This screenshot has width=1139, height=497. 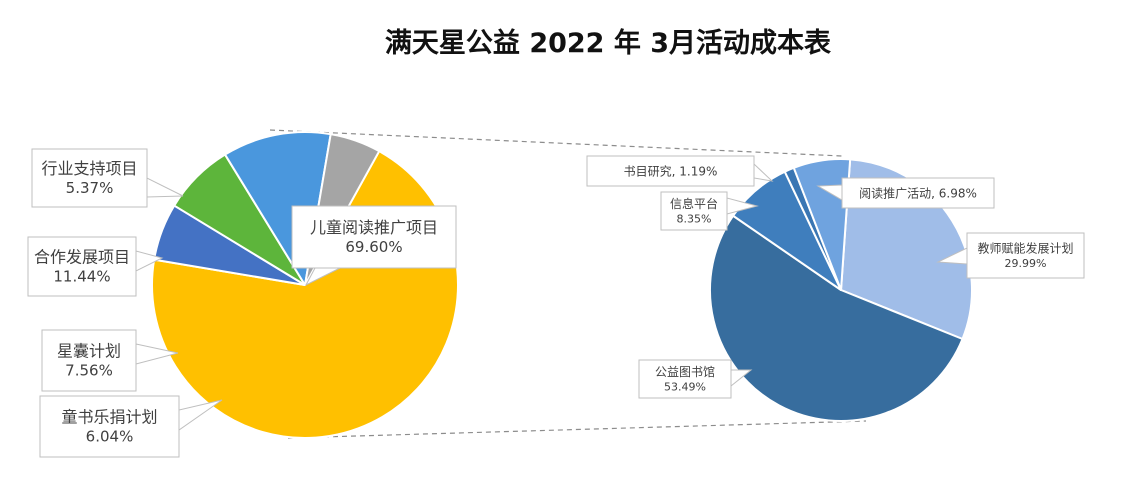 I want to click on slice-name: 儿童阅读推广项目, so click(x=374, y=227).